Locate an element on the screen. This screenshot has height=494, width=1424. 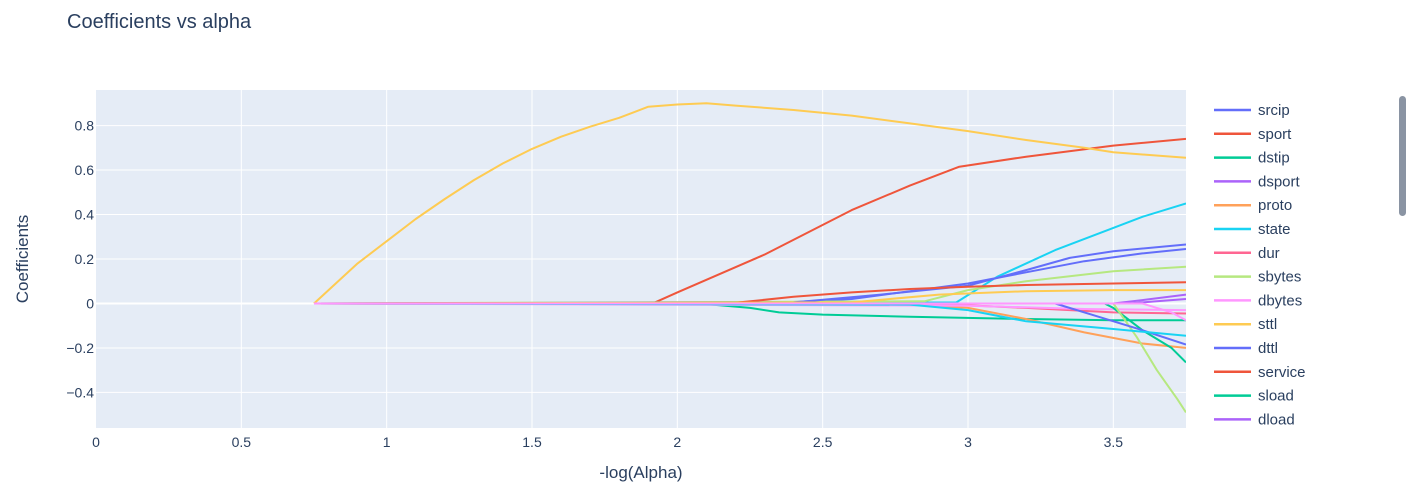
legend-item-sttl: sttl is located at coordinates (1245, 324).